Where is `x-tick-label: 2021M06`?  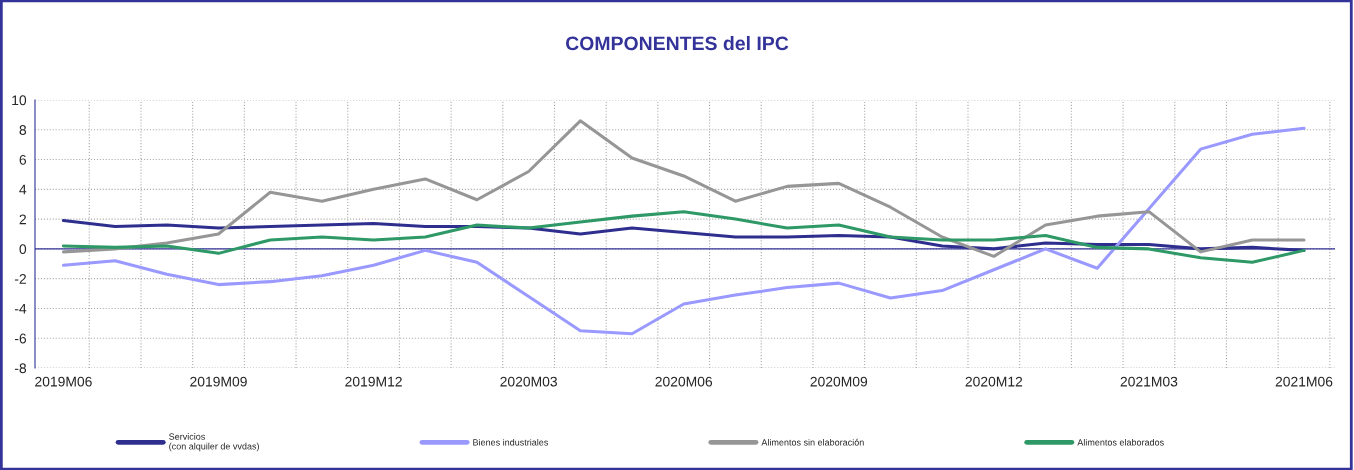 x-tick-label: 2021M06 is located at coordinates (1304, 381).